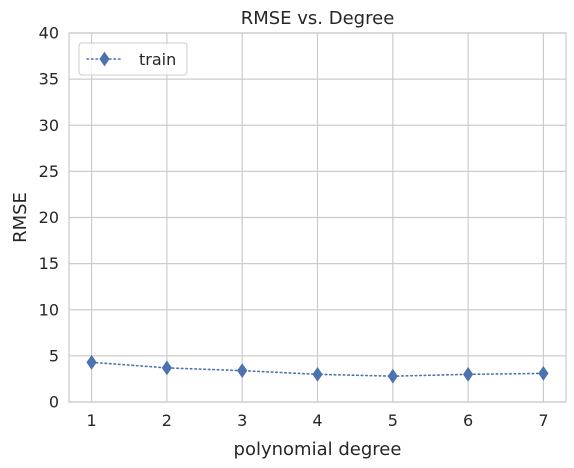 This screenshot has height=468, width=574. I want to click on y-tick-label-20: 20, so click(49, 217).